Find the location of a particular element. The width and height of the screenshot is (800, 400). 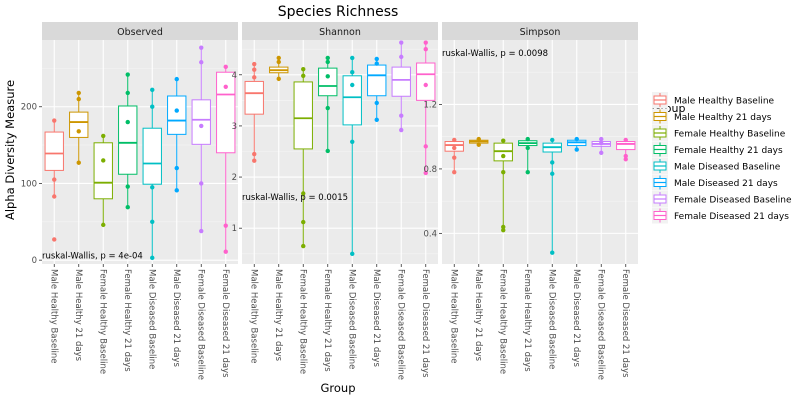

legend-item: Female Healthy 21 days is located at coordinates (717, 149).